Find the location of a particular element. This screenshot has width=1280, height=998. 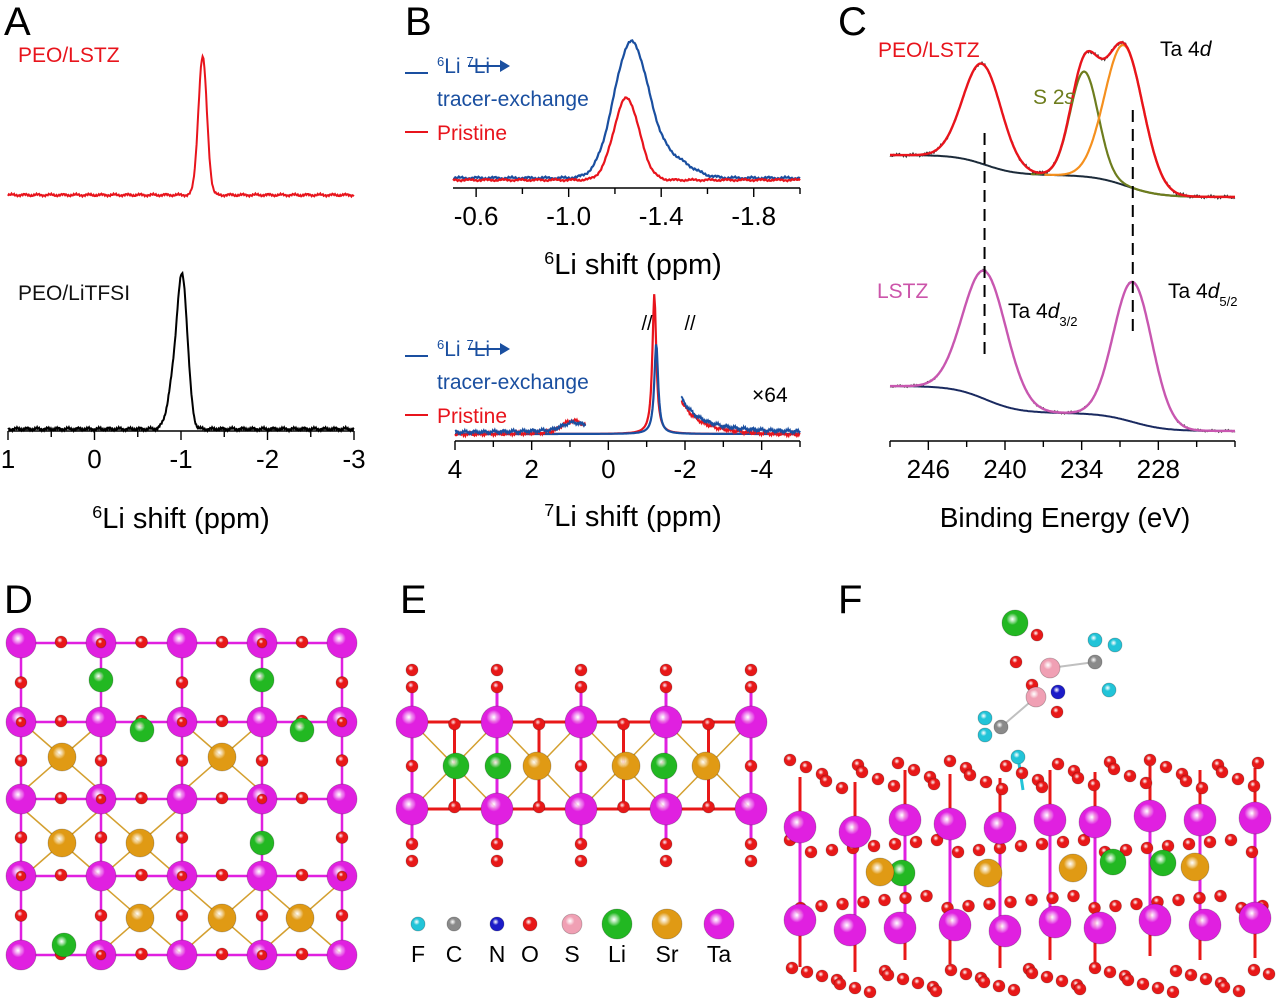

legend-atom-ta is located at coordinates (719, 924).